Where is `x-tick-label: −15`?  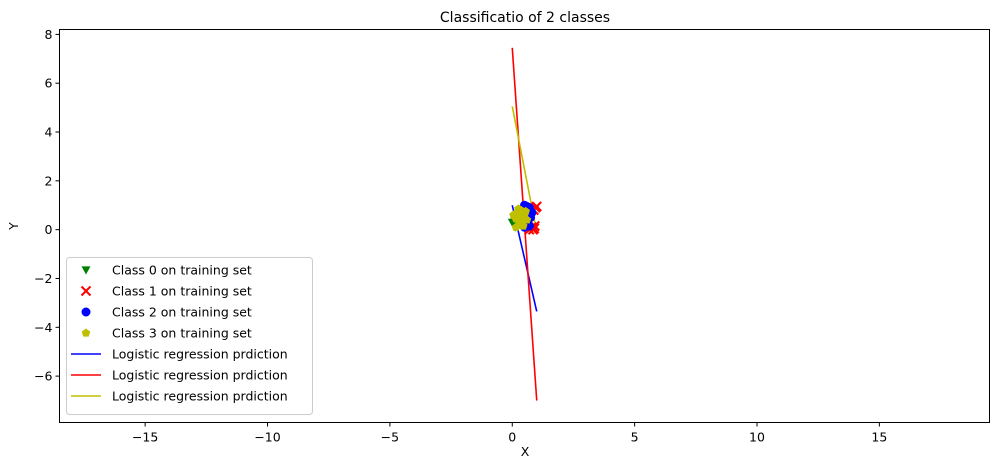
x-tick-label: −15 is located at coordinates (145, 437).